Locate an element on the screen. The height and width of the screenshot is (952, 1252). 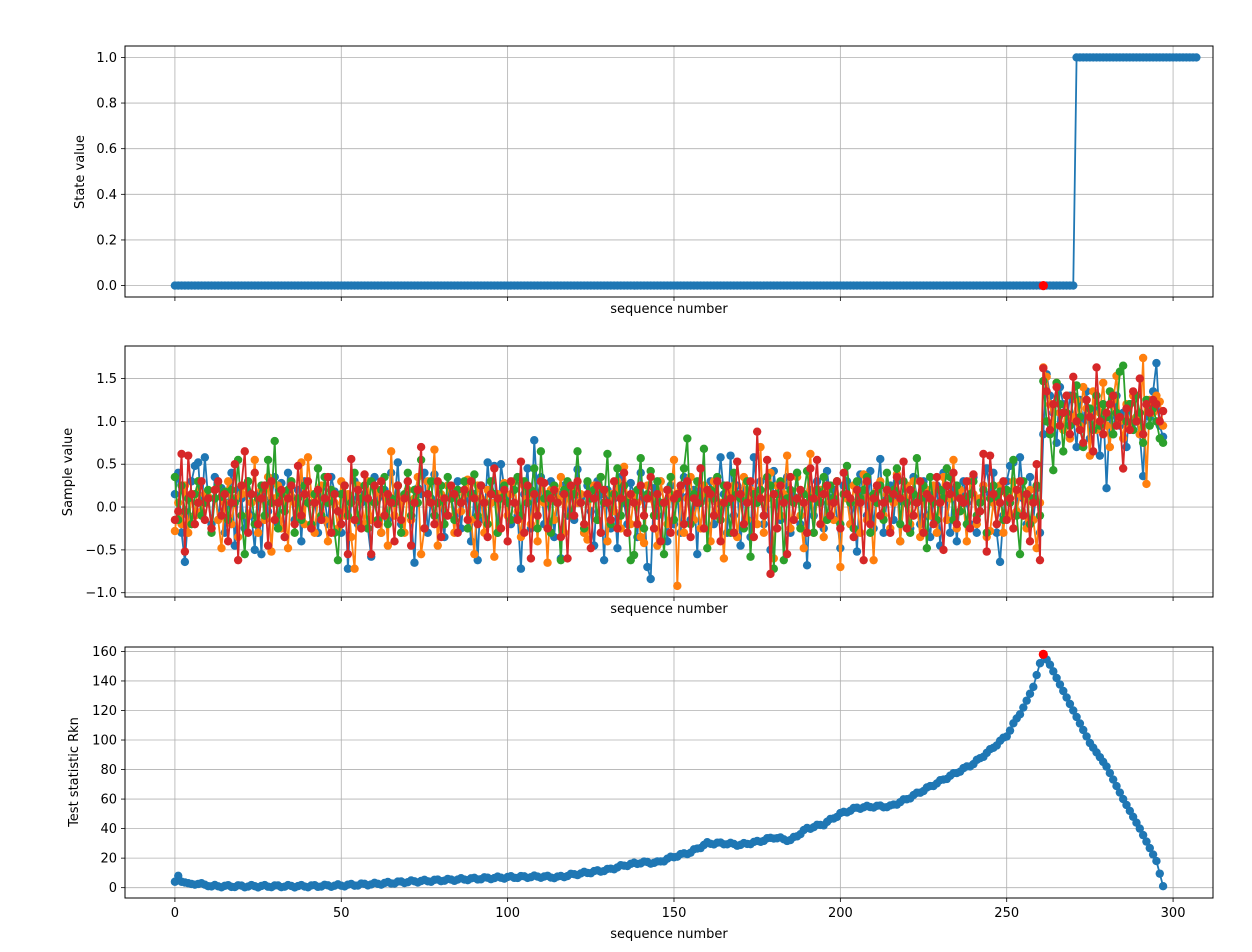
x-tick-label: 300 is located at coordinates (1173, 913).